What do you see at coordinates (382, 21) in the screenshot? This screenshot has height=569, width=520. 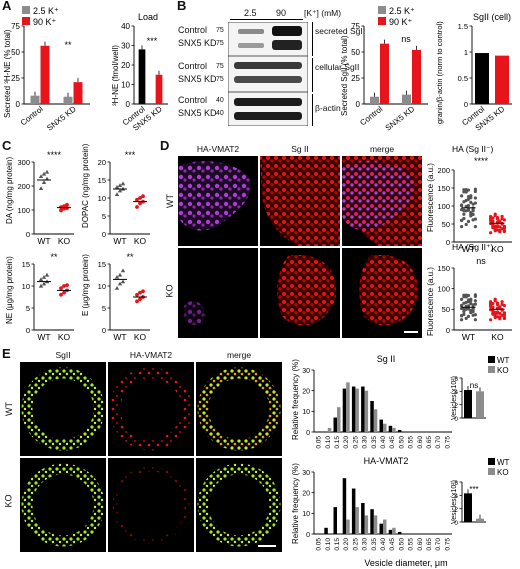 I see `legend-swatch-red` at bounding box center [382, 21].